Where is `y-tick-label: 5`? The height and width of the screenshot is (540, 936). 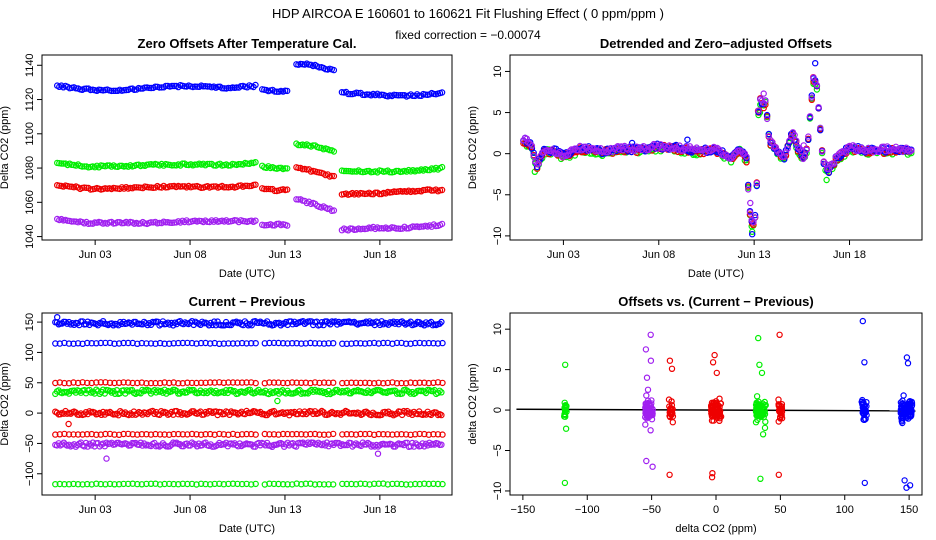 y-tick-label: 5 is located at coordinates (498, 370).